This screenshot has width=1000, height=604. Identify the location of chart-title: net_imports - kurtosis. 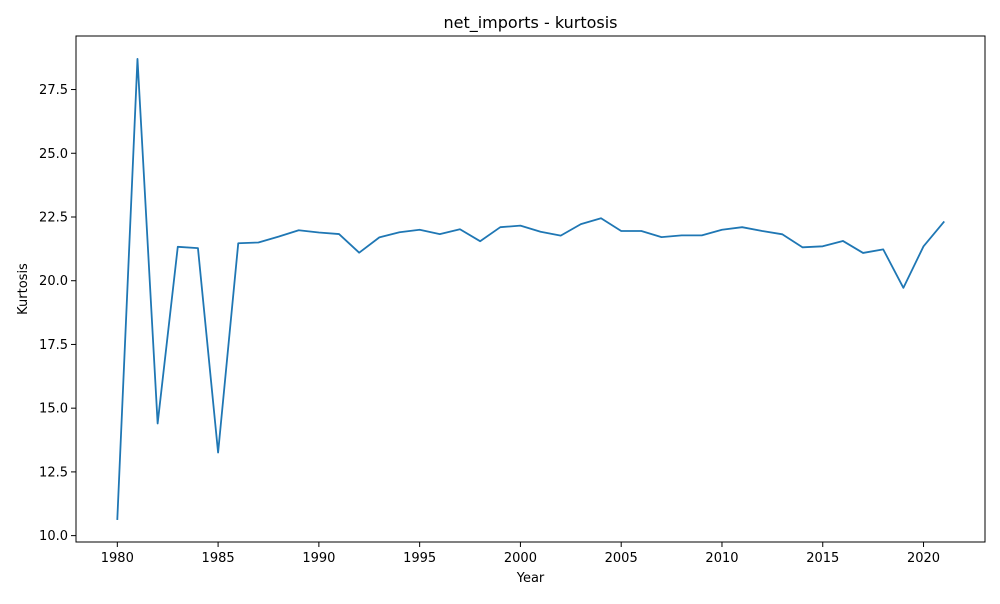
(530, 23).